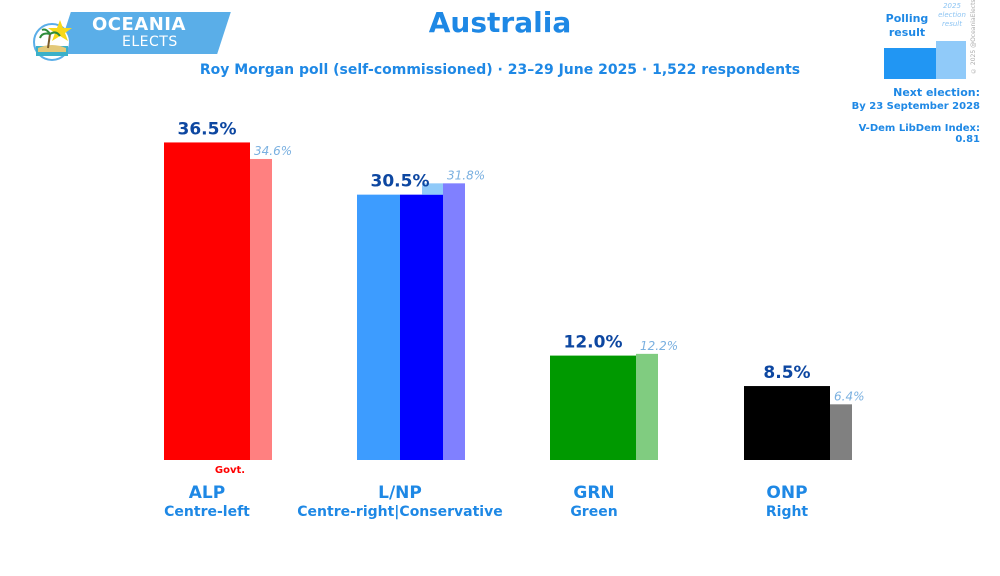  I want to click on vdem-index: V-Dem LibDem Index: 0.81, so click(919, 134).